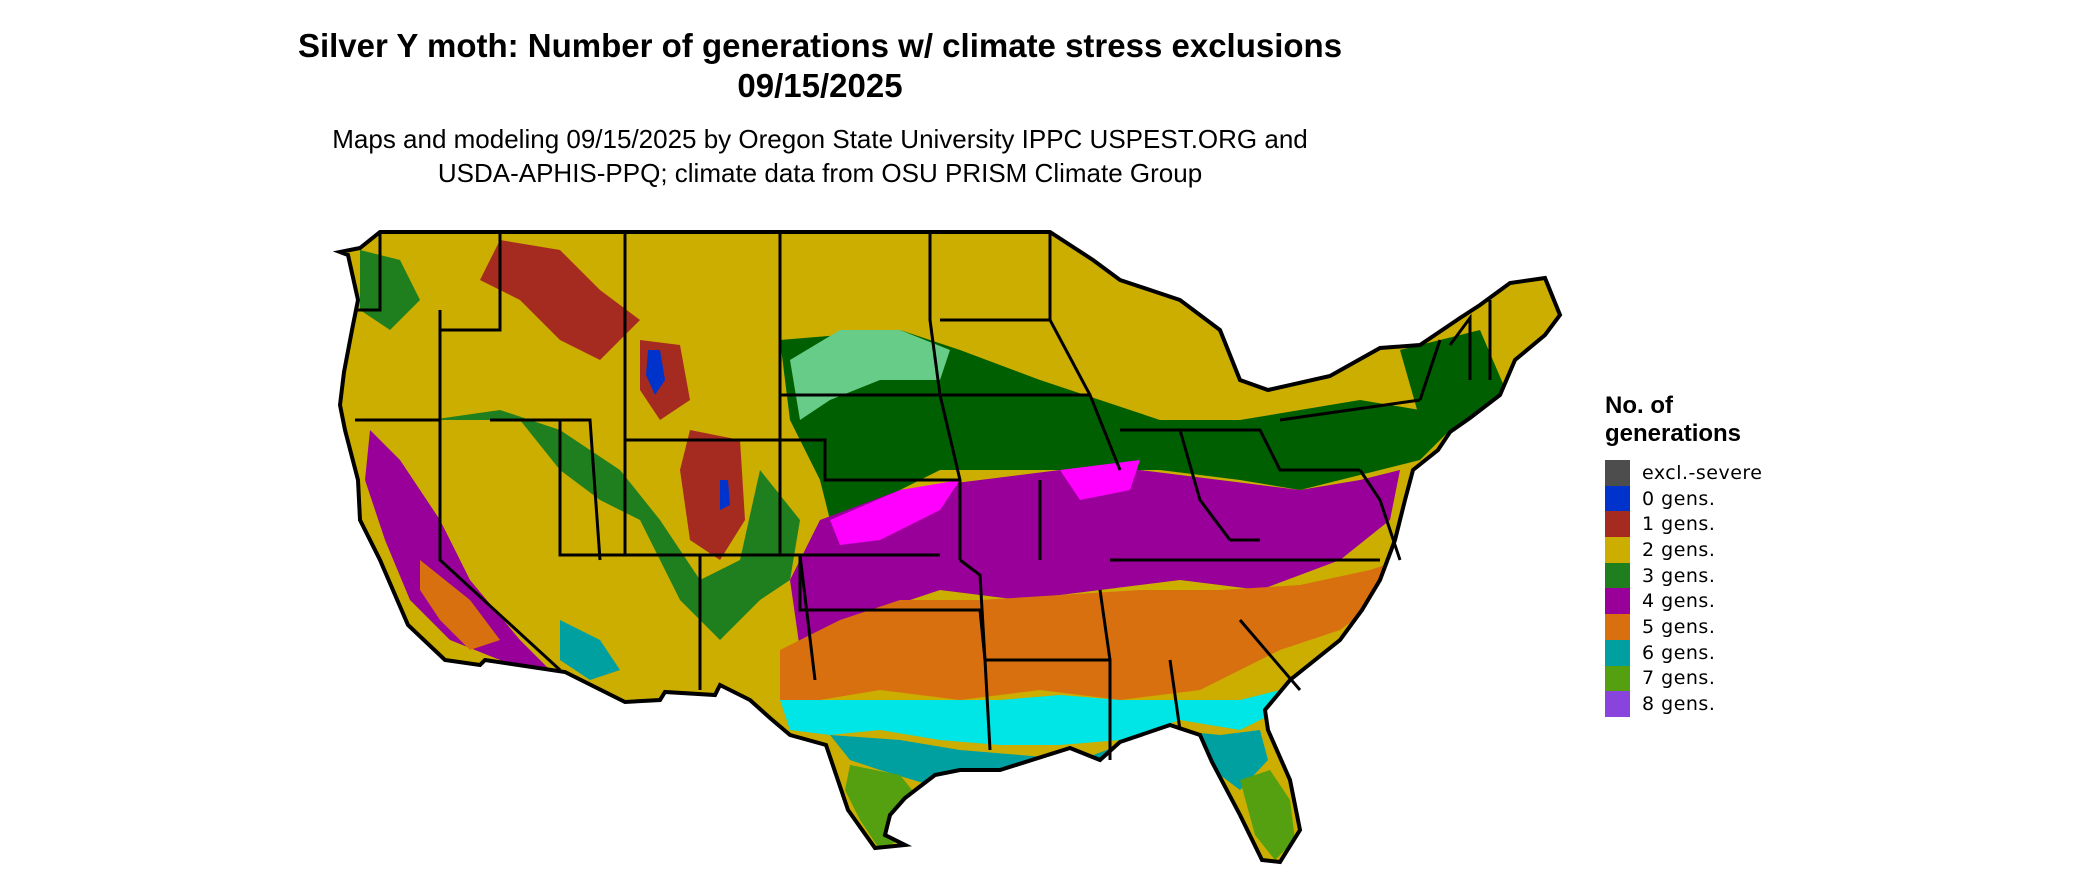 The image size is (2100, 892). I want to click on legend-item: 6 gens., so click(1684, 652).